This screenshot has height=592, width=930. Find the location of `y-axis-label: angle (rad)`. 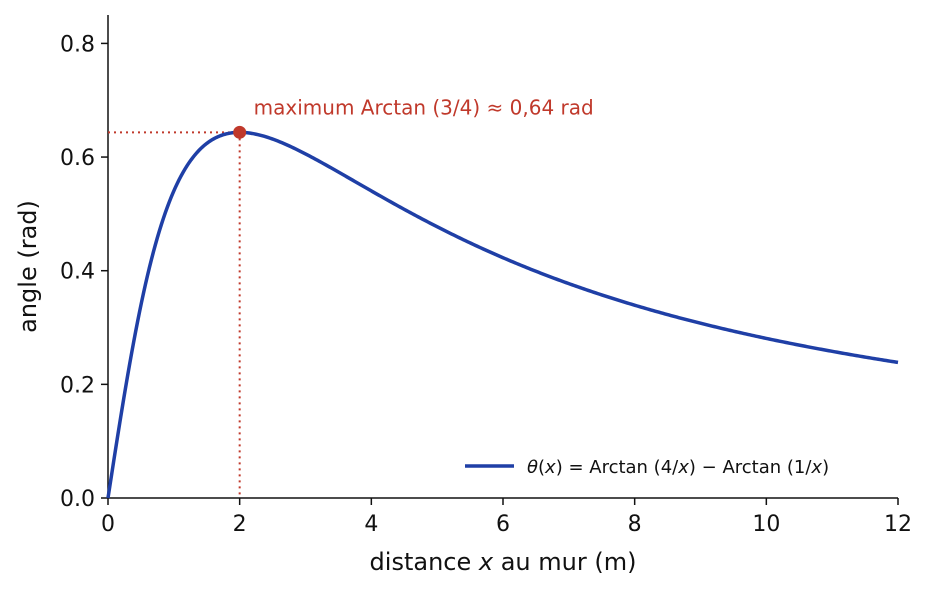

y-axis-label: angle (rad) is located at coordinates (28, 266).